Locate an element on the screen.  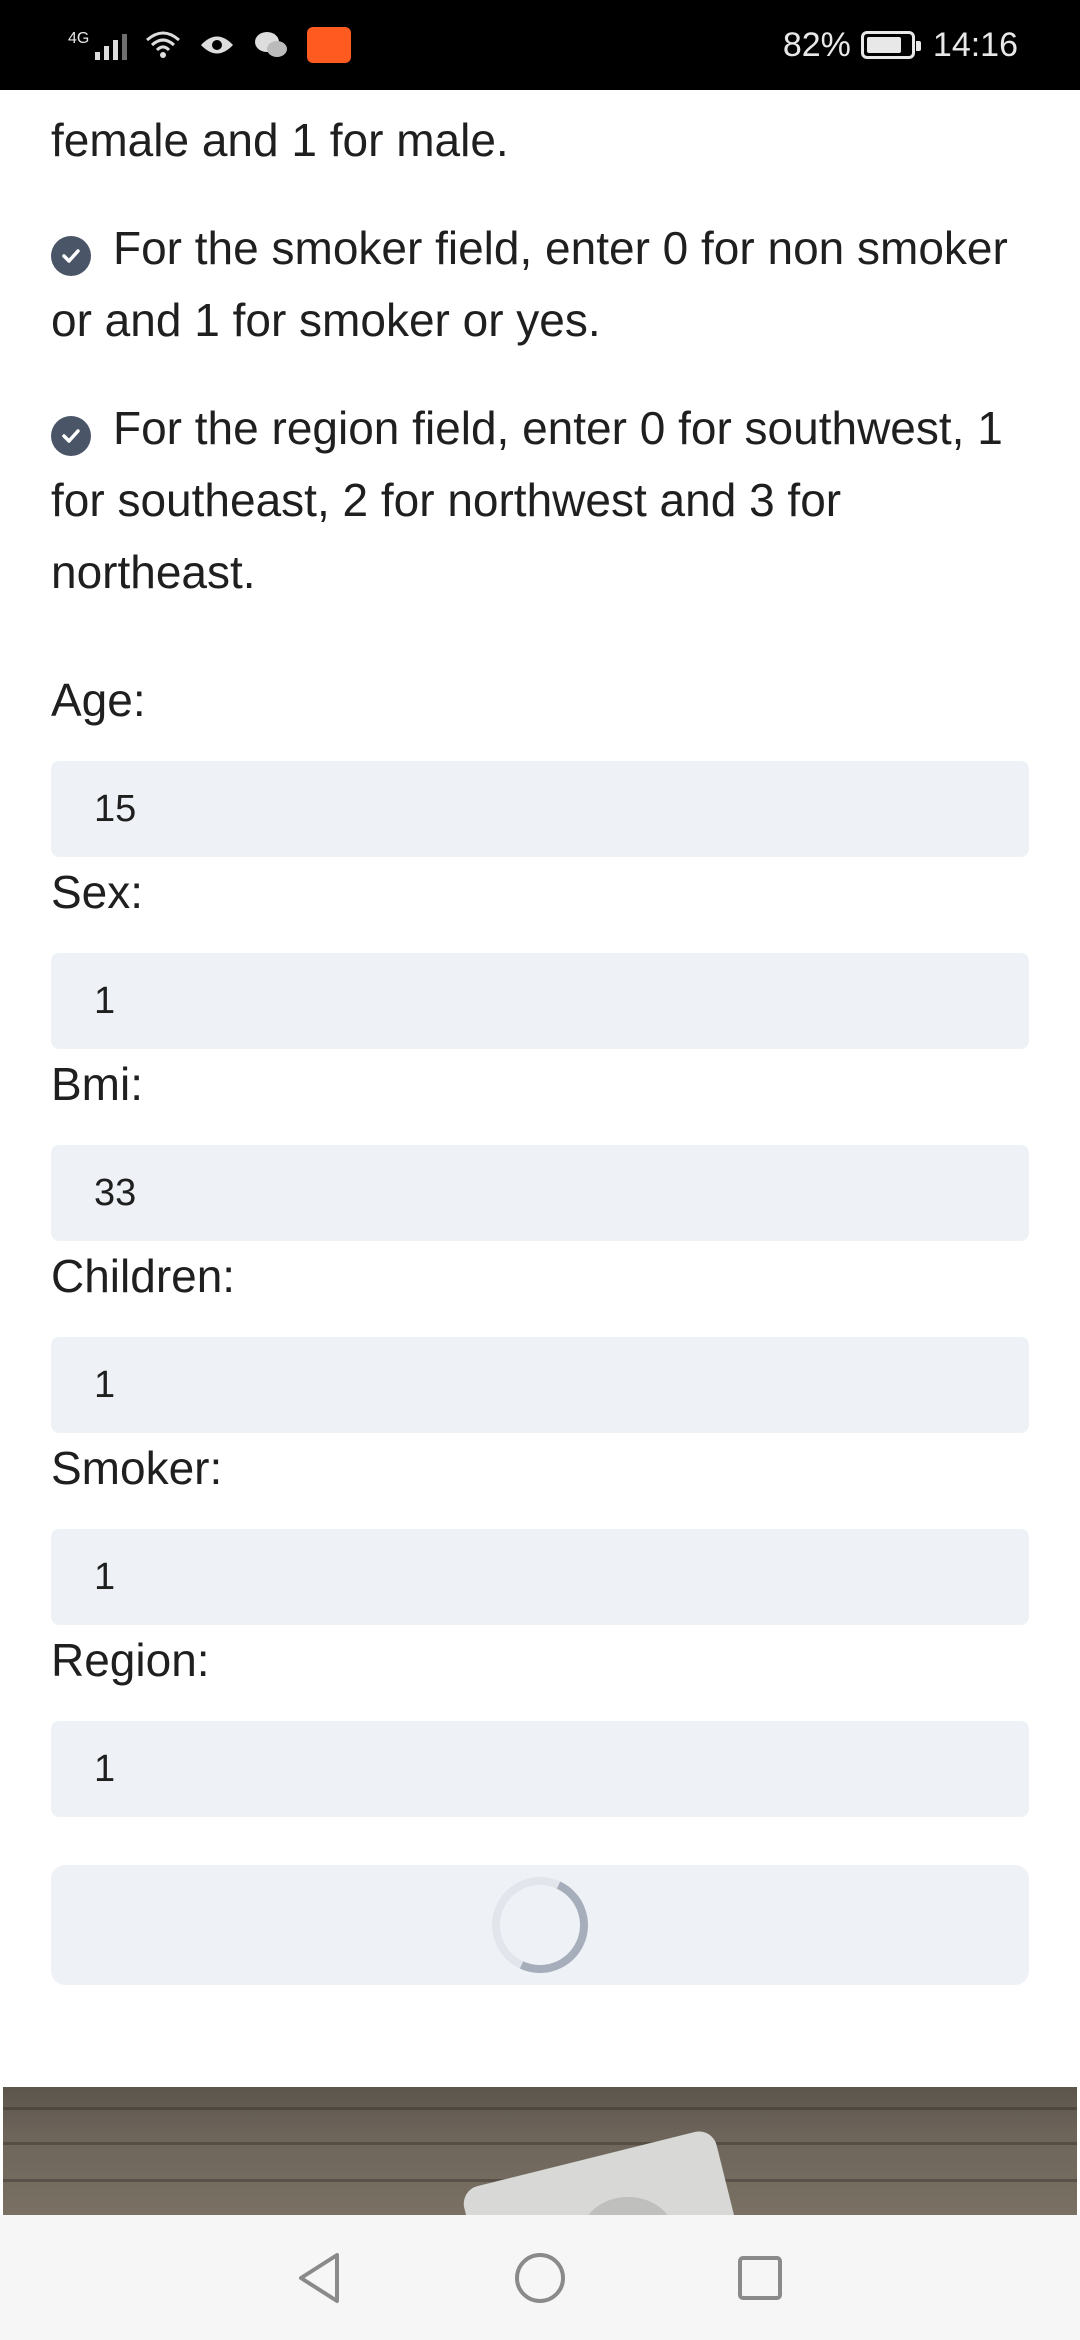
loading-spinner-icon is located at coordinates (540, 1925).